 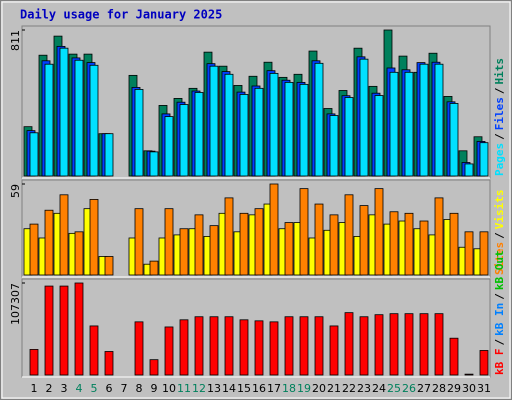 I want to click on legend: Sites / Visits, so click(x=499, y=233).